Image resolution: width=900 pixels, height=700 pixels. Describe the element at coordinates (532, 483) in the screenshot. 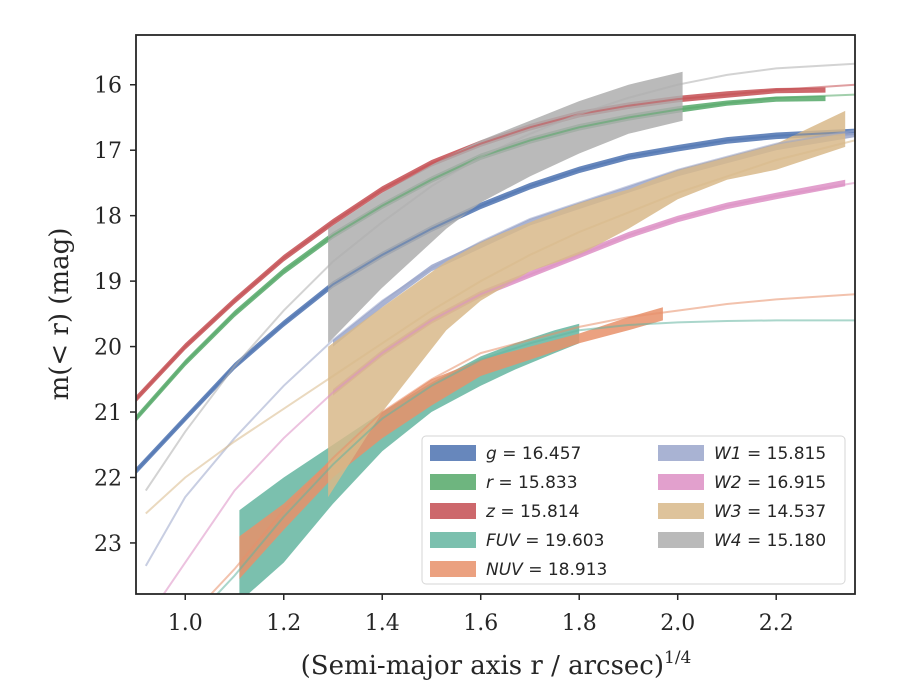

I see `legend-label-r: r = 15.833` at that location.